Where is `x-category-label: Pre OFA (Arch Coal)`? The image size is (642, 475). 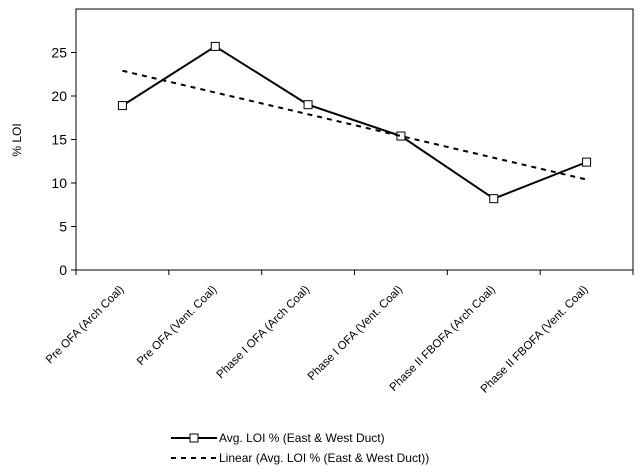
x-category-label: Pre OFA (Arch Coal) is located at coordinates (85, 325).